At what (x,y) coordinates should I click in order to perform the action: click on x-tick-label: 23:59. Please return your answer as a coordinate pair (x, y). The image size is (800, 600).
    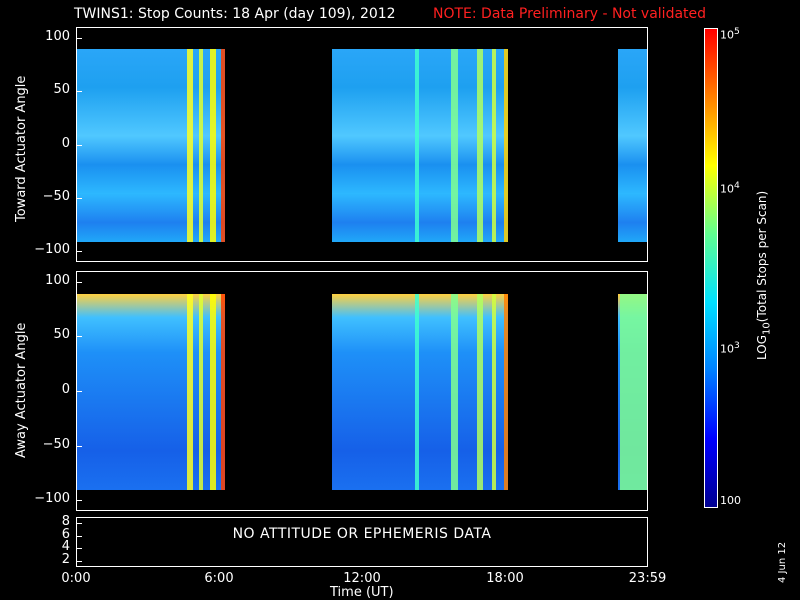
    Looking at the image, I should click on (647, 578).